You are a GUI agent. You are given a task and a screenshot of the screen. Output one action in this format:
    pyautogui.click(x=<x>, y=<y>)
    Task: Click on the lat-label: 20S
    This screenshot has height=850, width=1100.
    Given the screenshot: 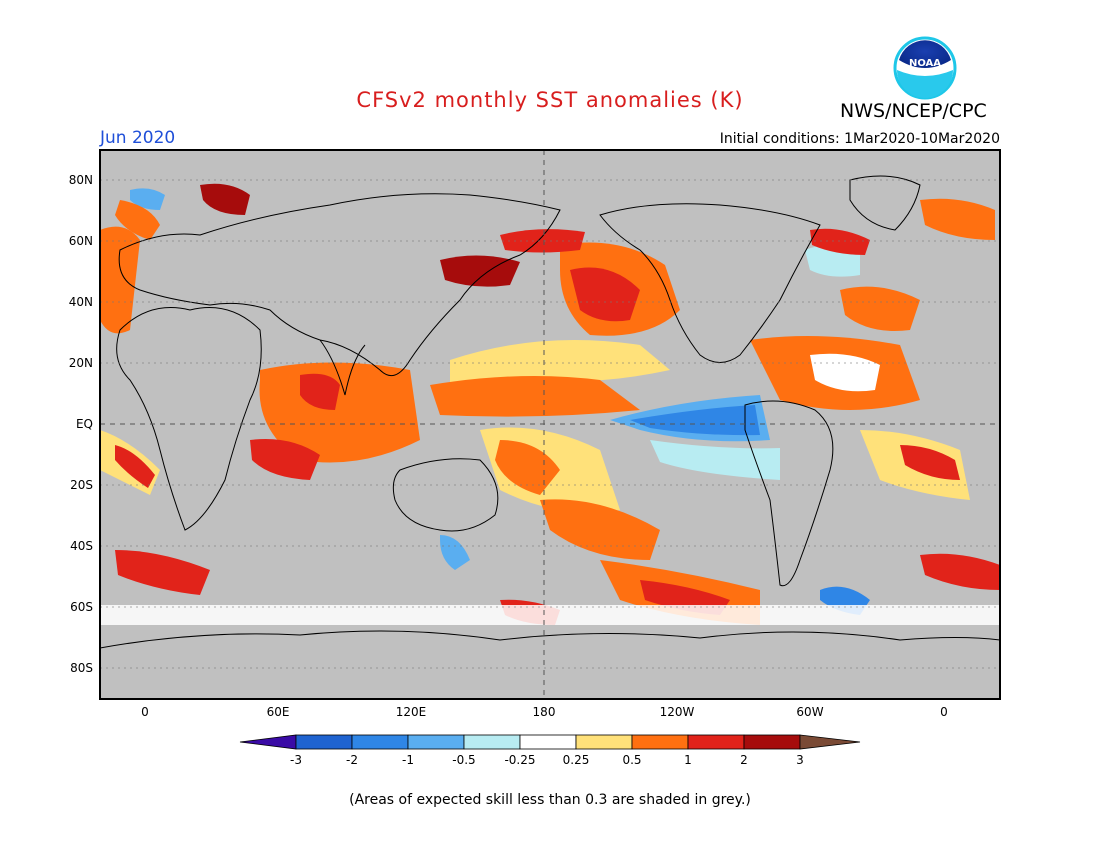 What is the action you would take?
    pyautogui.click(x=81, y=485)
    